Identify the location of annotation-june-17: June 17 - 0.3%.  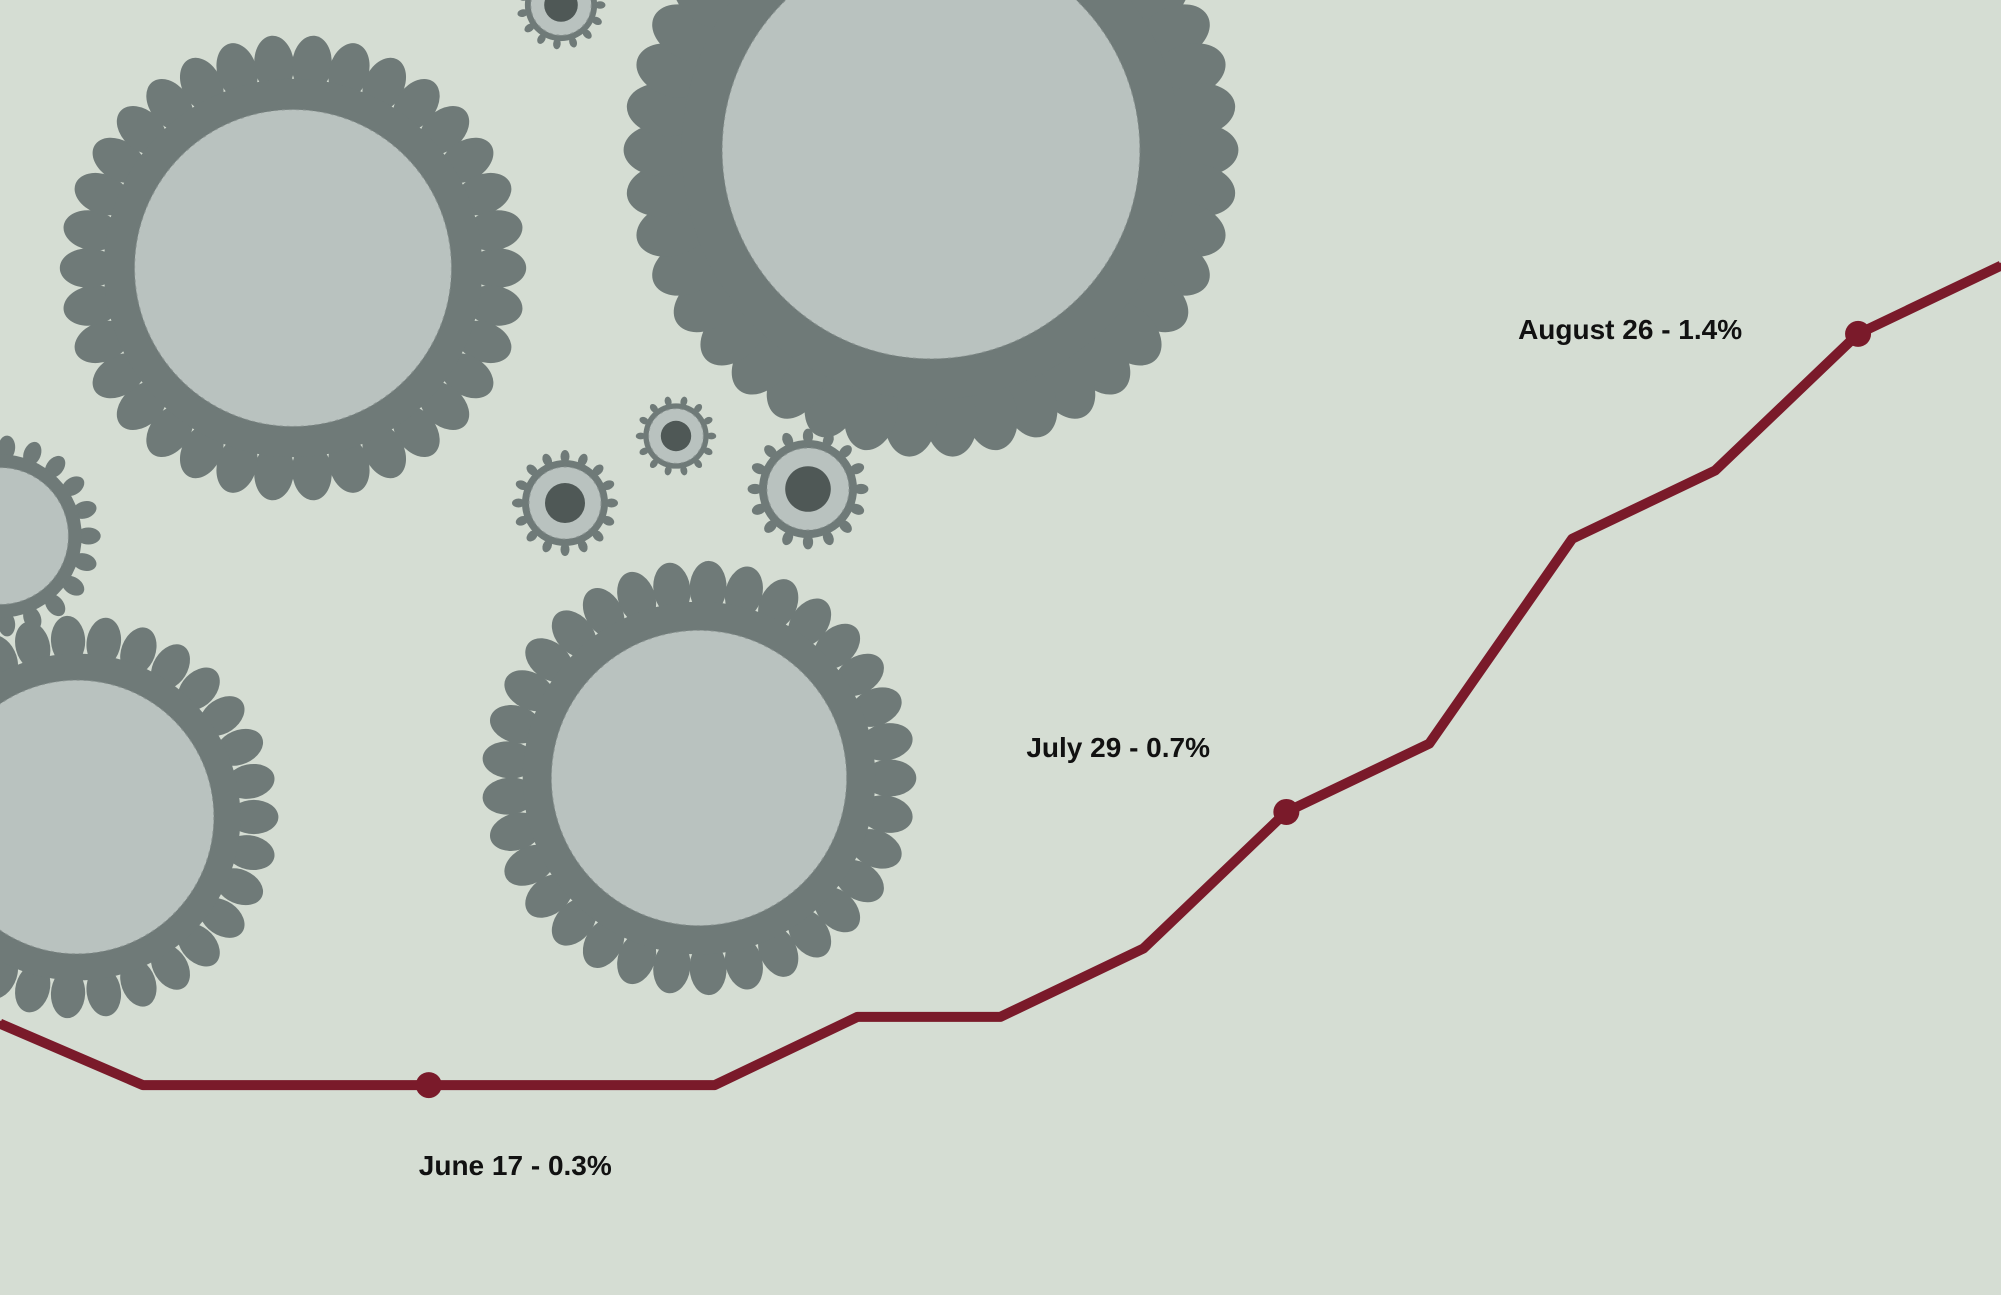
(515, 1166).